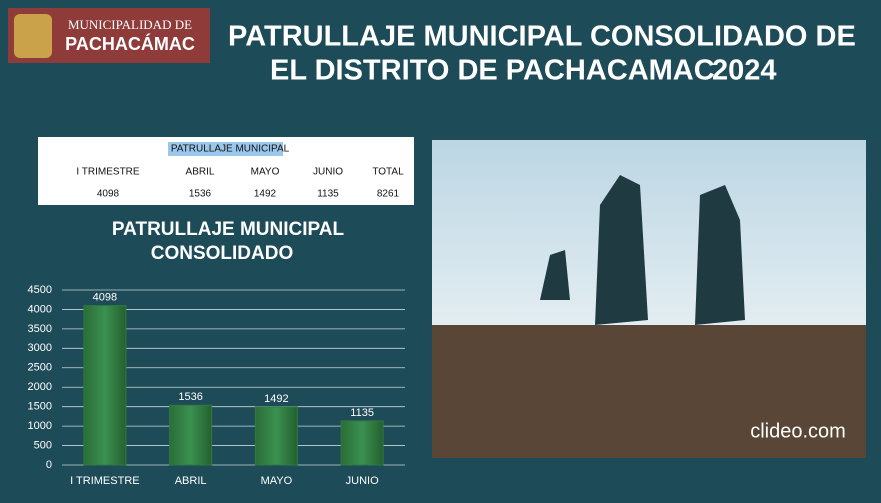 The image size is (881, 503). I want to click on chart-title: PATRULLAJE MUNICIPAL, so click(228, 229).